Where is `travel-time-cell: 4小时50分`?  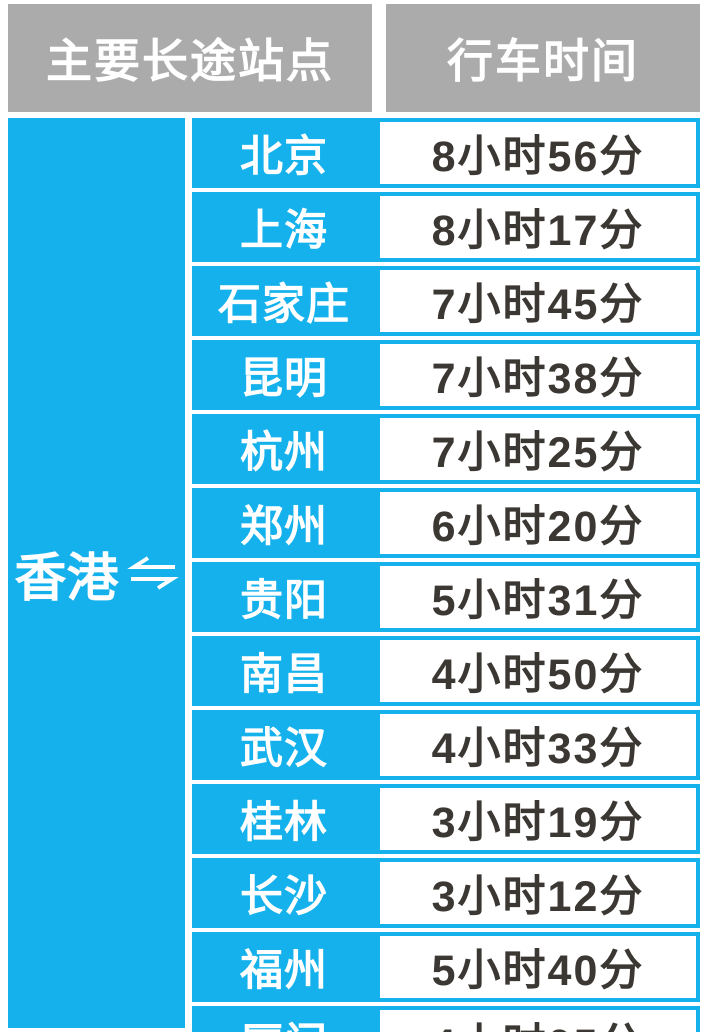 travel-time-cell: 4小时50分 is located at coordinates (538, 671).